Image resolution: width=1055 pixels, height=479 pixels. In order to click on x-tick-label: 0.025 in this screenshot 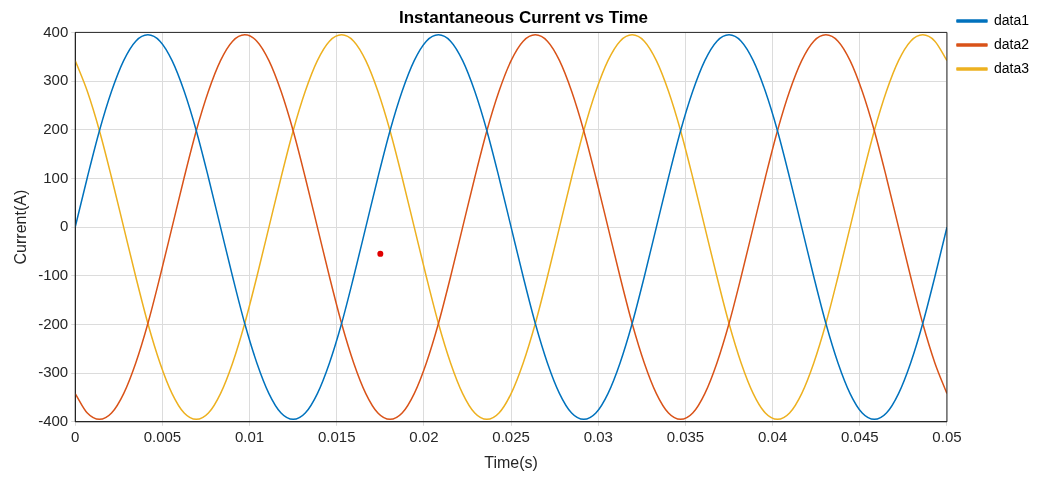, I will do `click(511, 436)`.